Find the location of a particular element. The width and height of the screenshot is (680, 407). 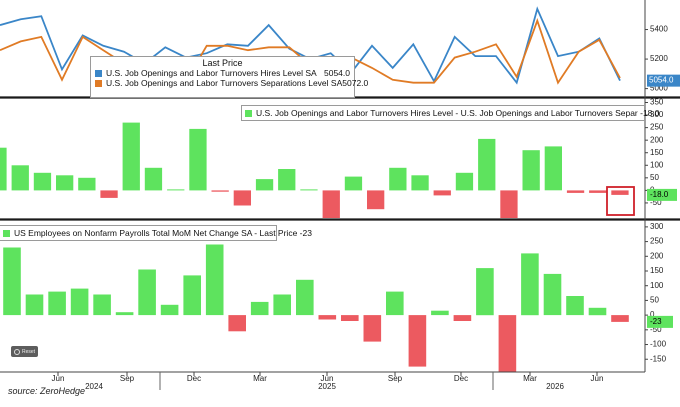

y-tick-label-bottom: 300 is located at coordinates (657, 226).